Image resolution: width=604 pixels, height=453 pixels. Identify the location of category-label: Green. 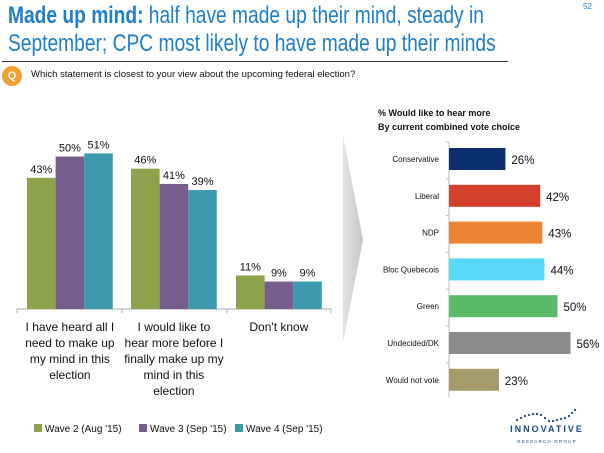
(428, 306).